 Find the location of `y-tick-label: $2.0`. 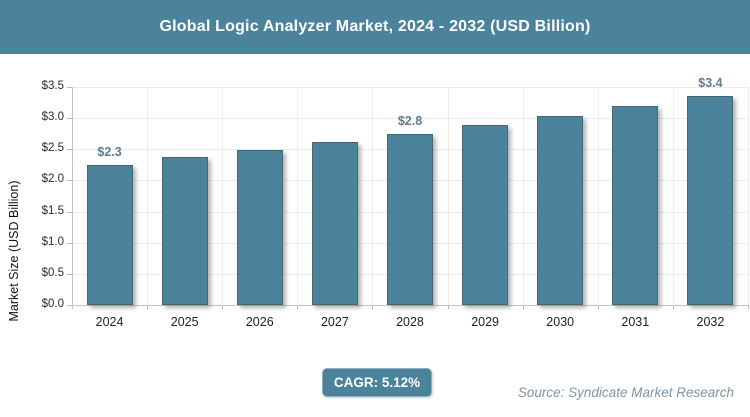

y-tick-label: $2.0 is located at coordinates (52, 179).